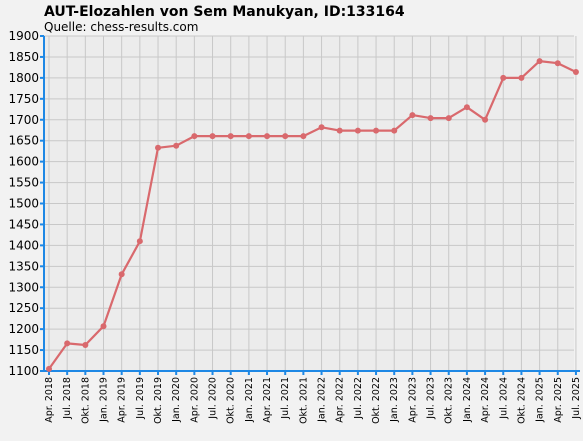 The width and height of the screenshot is (583, 441). Describe the element at coordinates (449, 400) in the screenshot. I see `x-tick-label: Okt. 2023` at that location.